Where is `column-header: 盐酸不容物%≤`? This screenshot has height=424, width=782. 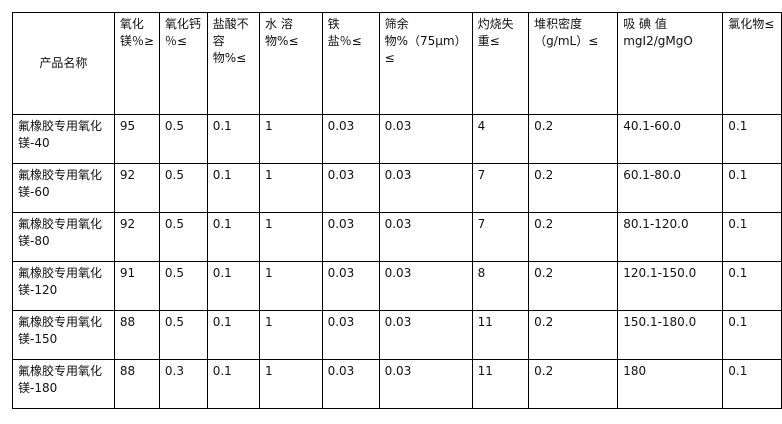 column-header: 盐酸不容物%≤ is located at coordinates (233, 63).